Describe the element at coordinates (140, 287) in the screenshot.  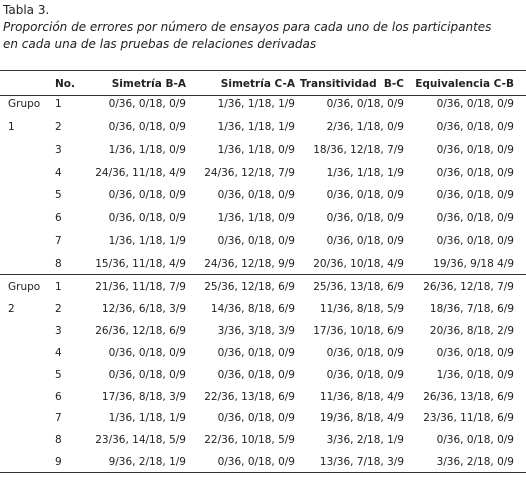
I see `cell: 21/36, 11/18, 7/9` at that location.